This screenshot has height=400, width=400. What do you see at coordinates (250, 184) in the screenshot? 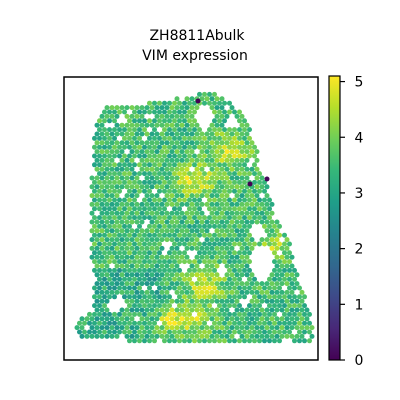
I see `outlier-spot` at bounding box center [250, 184].